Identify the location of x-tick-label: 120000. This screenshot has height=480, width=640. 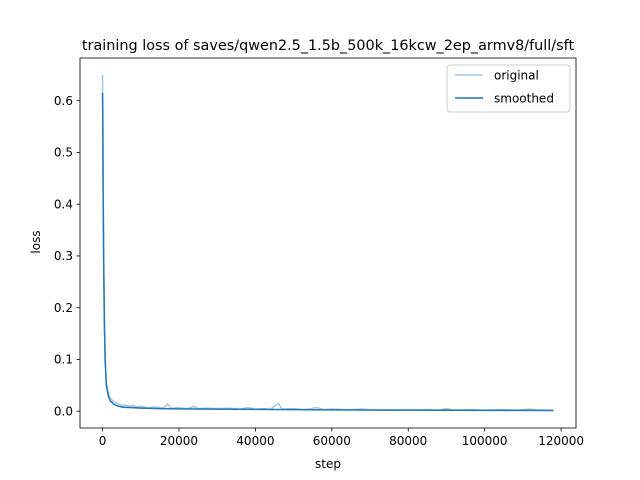
(561, 441).